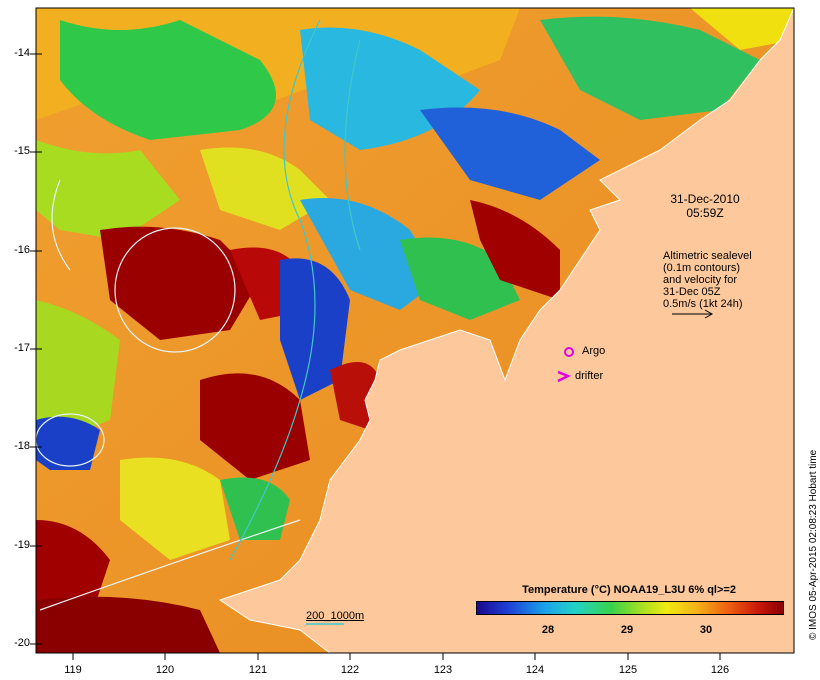 This screenshot has height=680, width=820. What do you see at coordinates (569, 352) in the screenshot?
I see `argo-icon` at bounding box center [569, 352].